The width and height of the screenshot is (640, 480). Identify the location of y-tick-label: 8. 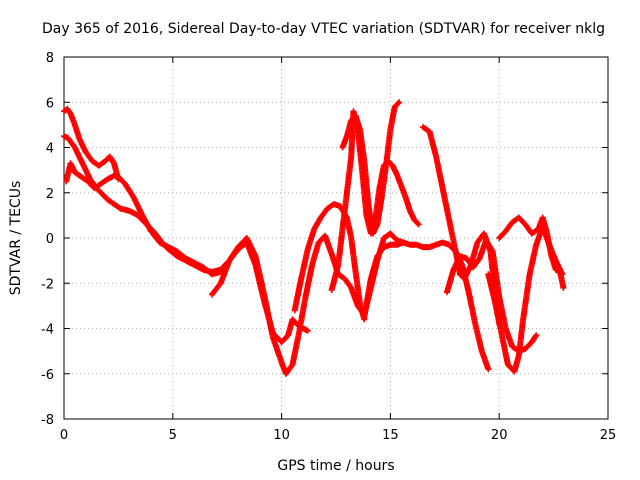
(50, 58).